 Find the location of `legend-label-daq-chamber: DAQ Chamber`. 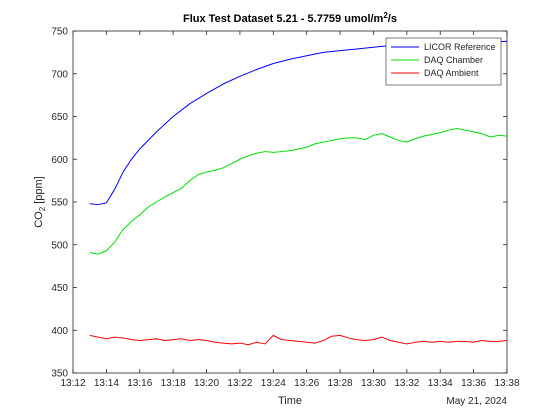

legend-label-daq-chamber: DAQ Chamber is located at coordinates (453, 60).